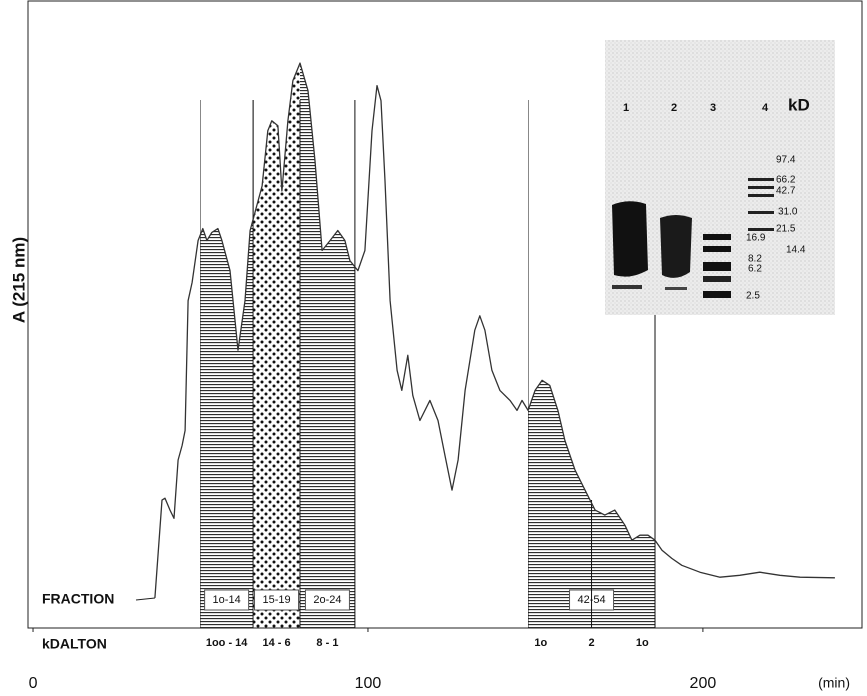 The width and height of the screenshot is (867, 696). I want to click on gel-marker-label: 6.2, so click(755, 269).